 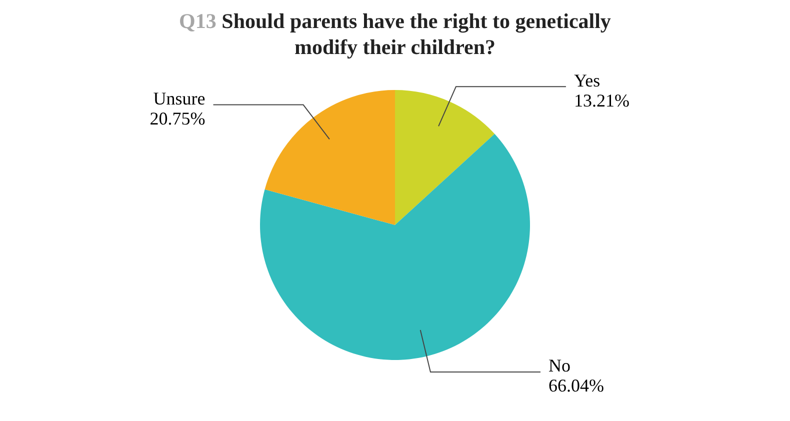 What do you see at coordinates (602, 100) in the screenshot?
I see `data-label: 13.21%` at bounding box center [602, 100].